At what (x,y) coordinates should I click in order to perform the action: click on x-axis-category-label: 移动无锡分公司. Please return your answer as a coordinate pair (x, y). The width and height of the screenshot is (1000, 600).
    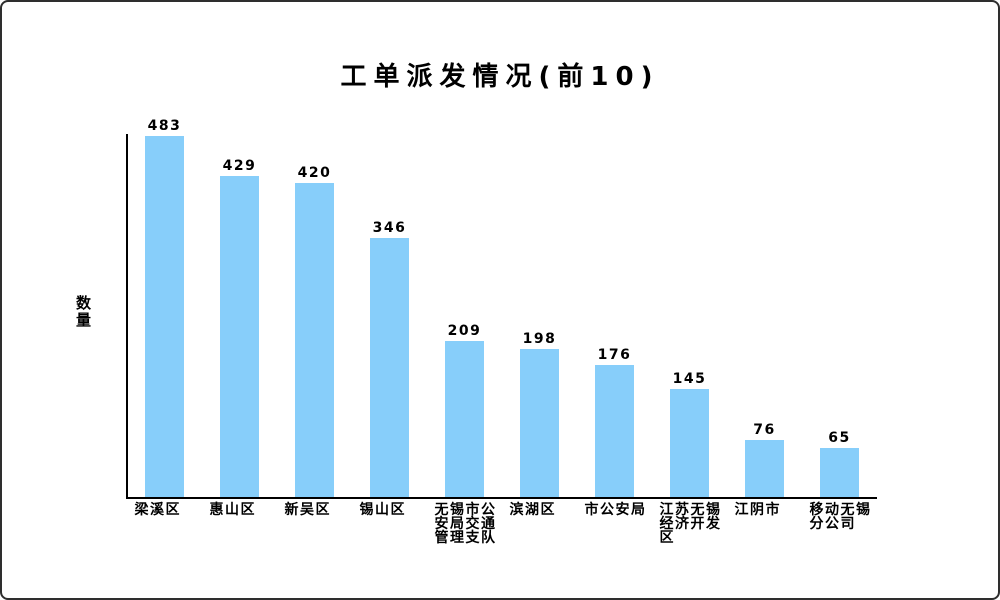
    Looking at the image, I should click on (840, 517).